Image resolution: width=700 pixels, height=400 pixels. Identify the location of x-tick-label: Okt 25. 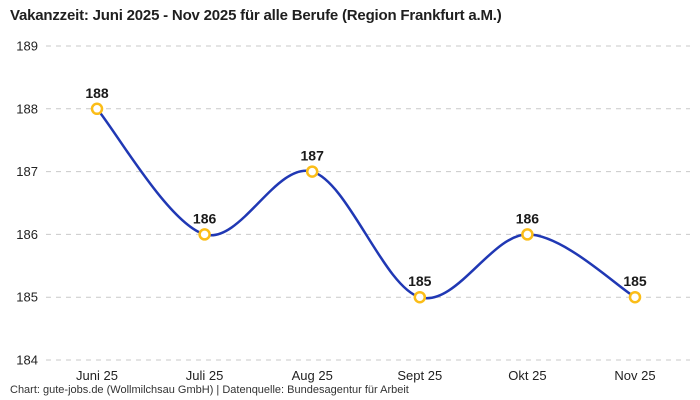
(527, 375).